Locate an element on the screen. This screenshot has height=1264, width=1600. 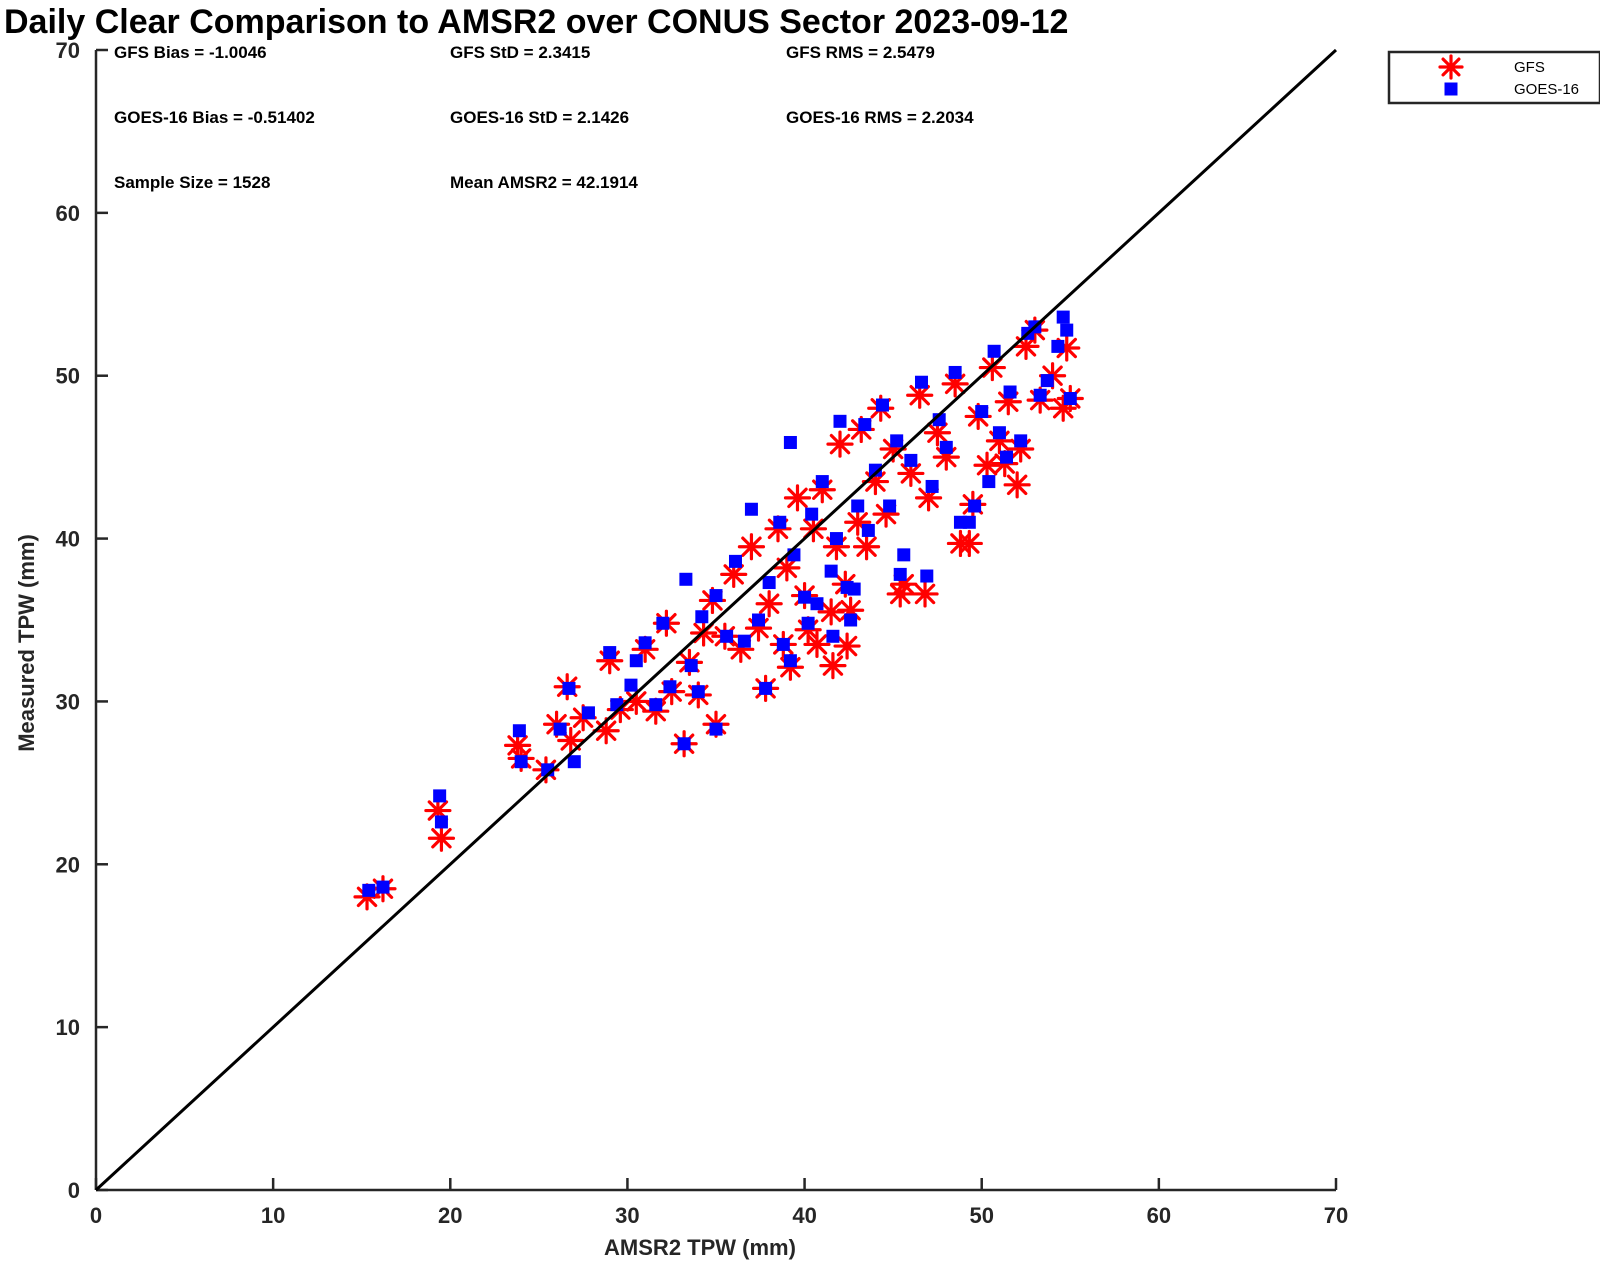
x-tick-label: 20 is located at coordinates (450, 1215).